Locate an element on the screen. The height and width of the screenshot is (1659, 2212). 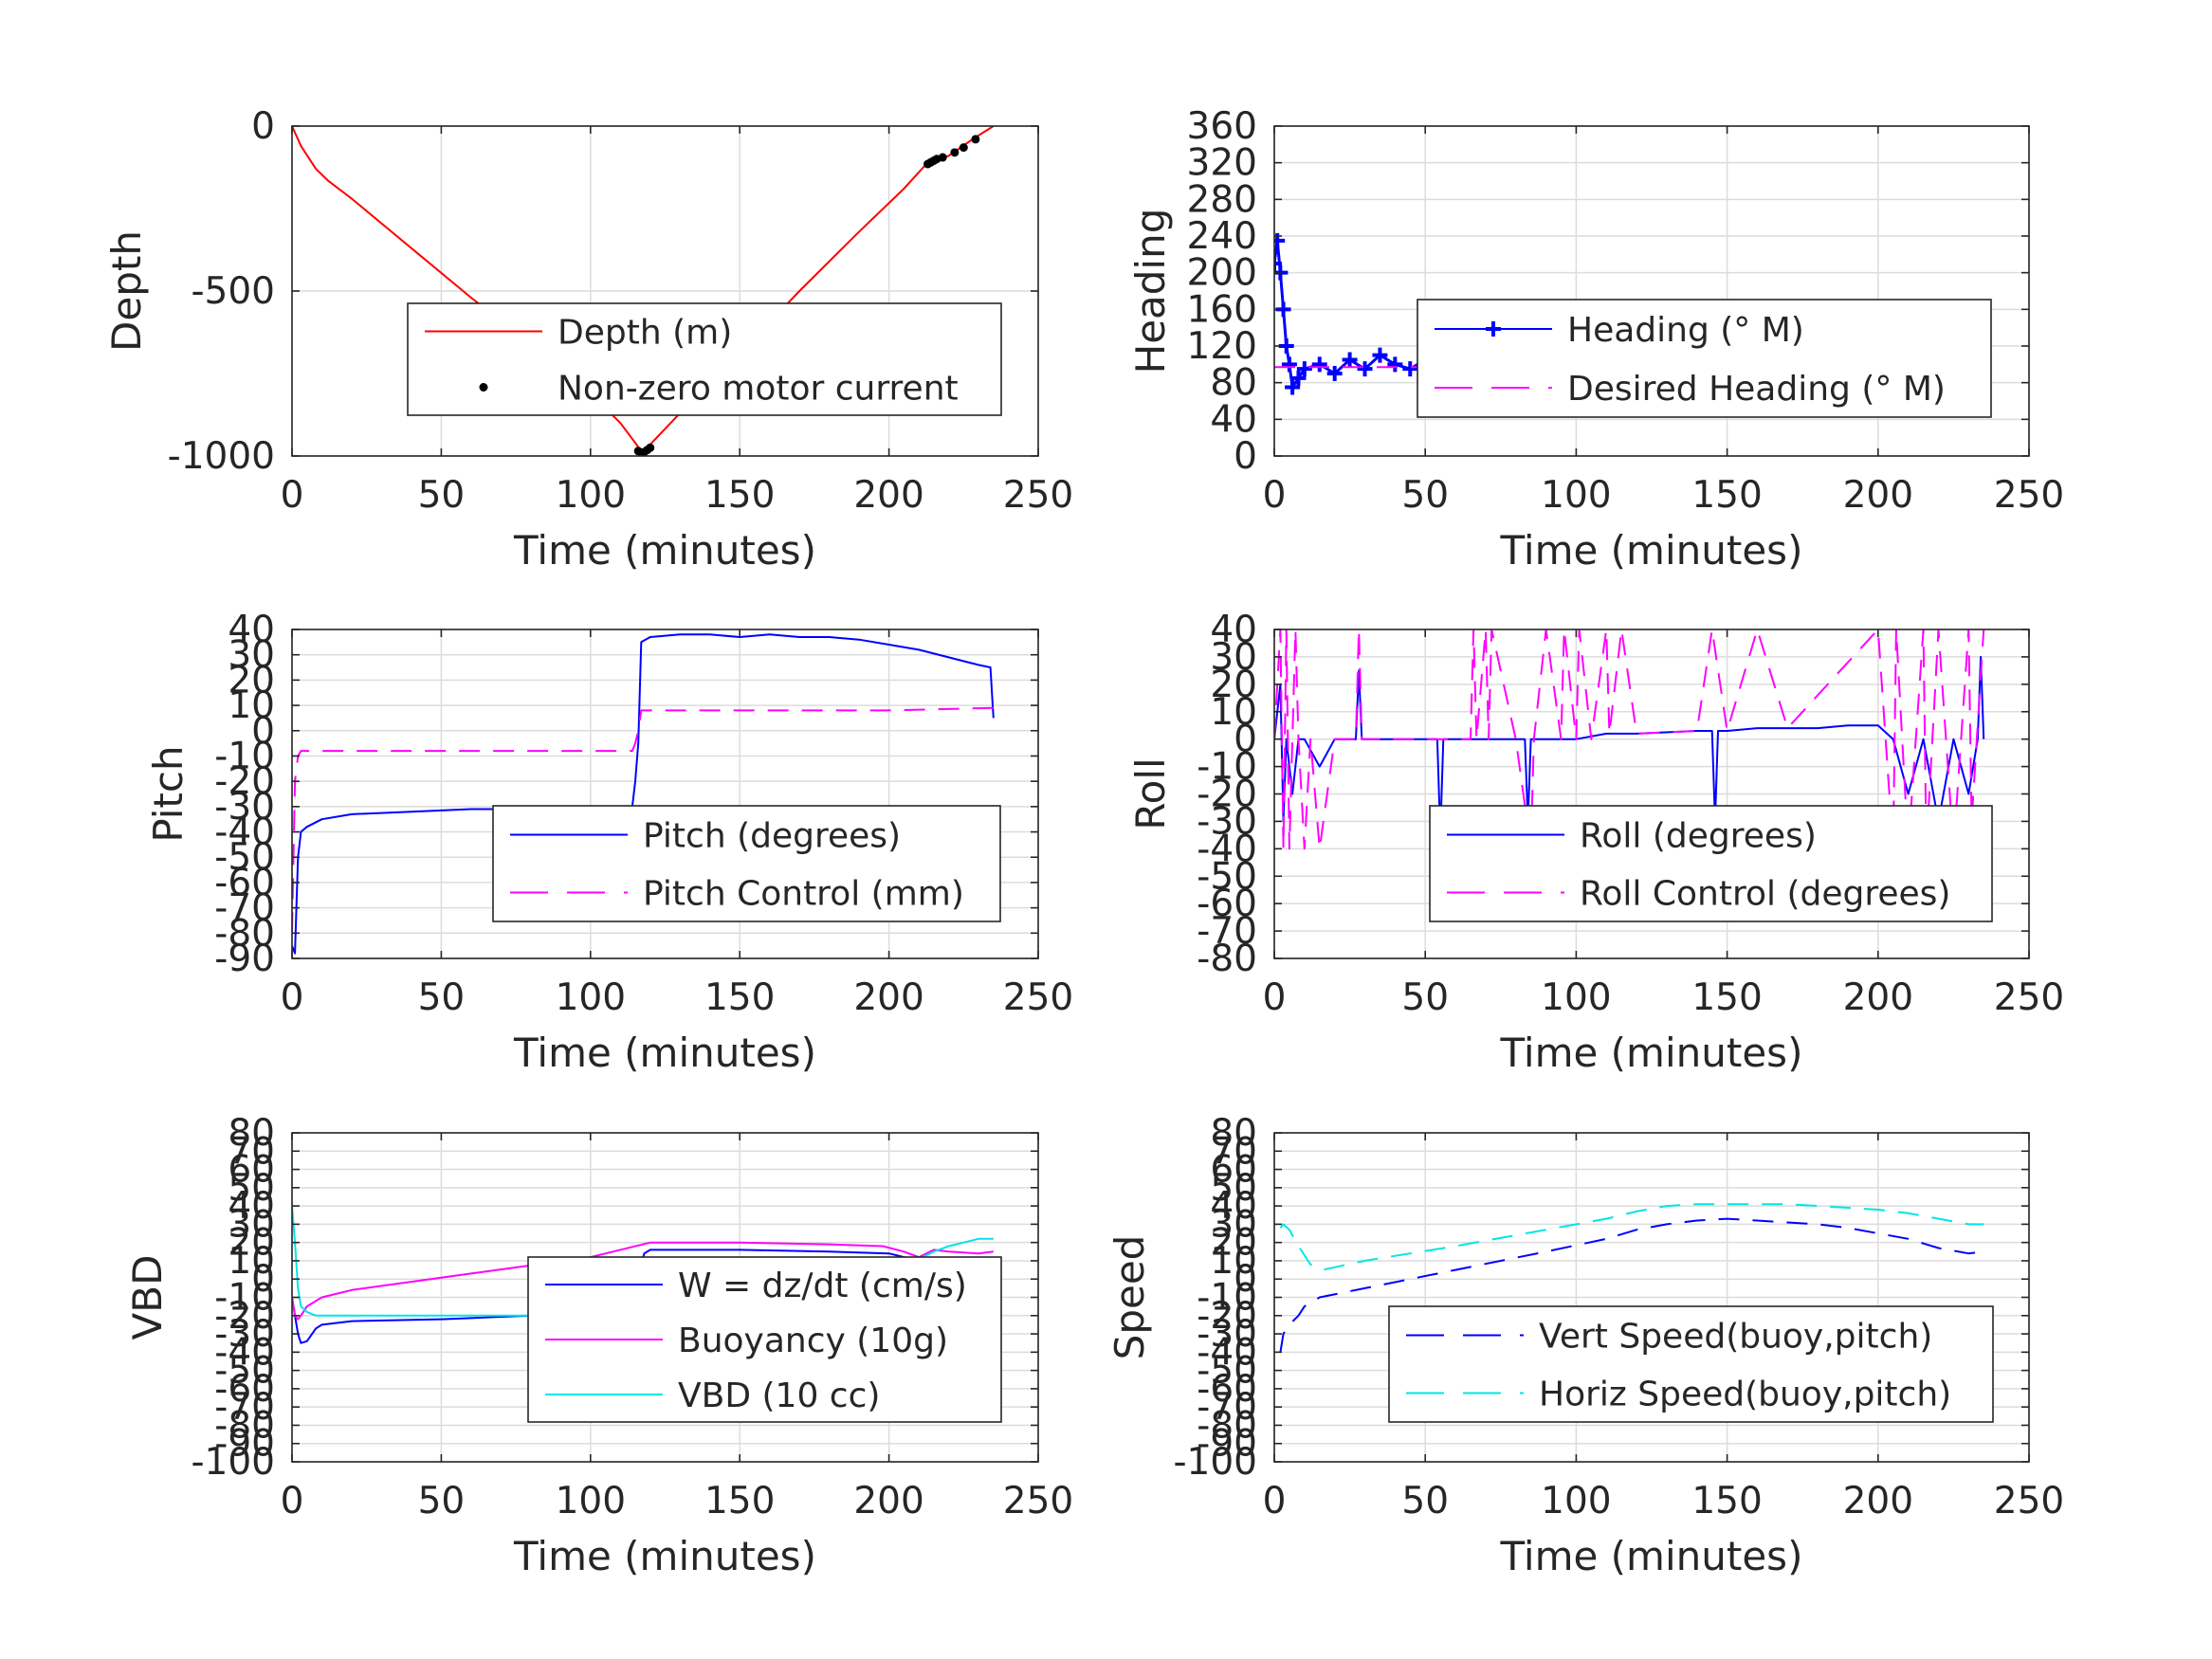
y-tick-label: -80 is located at coordinates (244, 933).